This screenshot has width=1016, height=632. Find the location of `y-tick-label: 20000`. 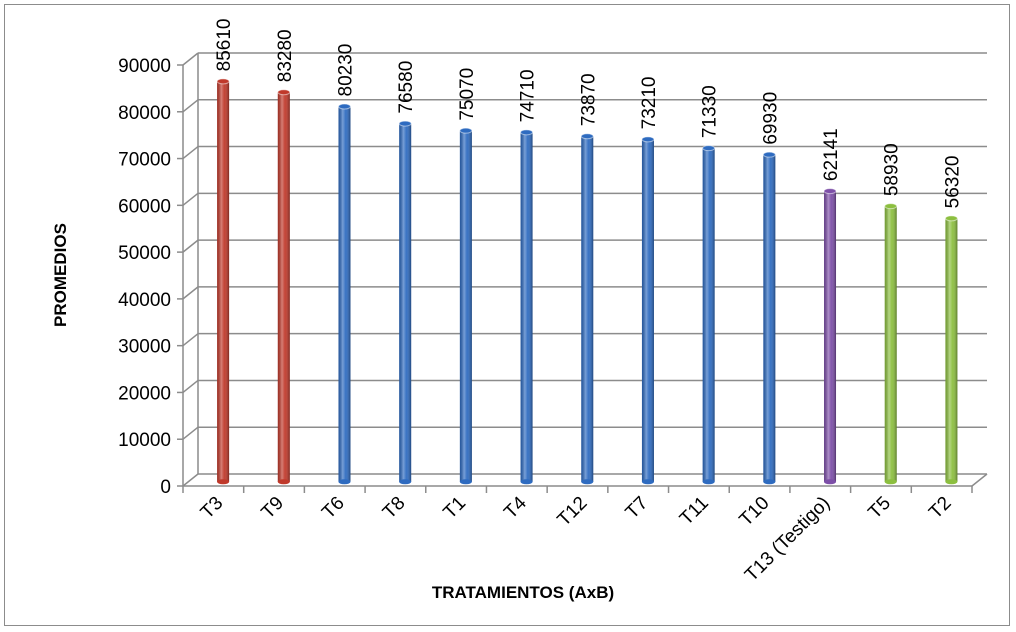

y-tick-label: 20000 is located at coordinates (144, 393).